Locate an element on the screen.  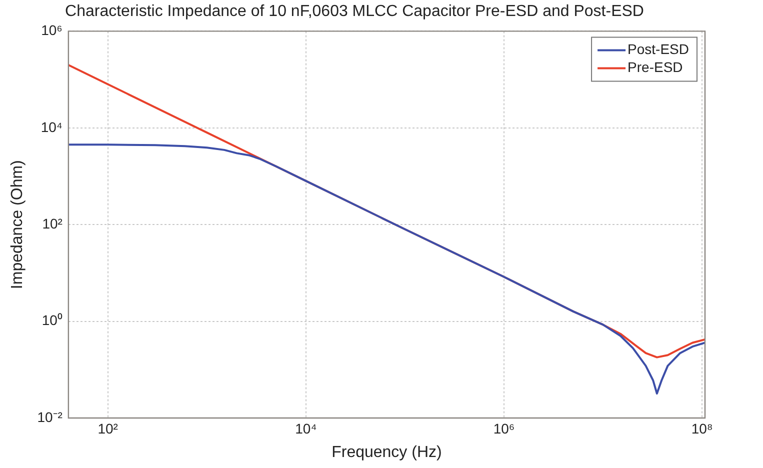
chart-title: Characteristic Impedance of 10 nF,0603 MLCC Capacitor Pre-ESD and Post-ESD is located at coordinates (354, 11).